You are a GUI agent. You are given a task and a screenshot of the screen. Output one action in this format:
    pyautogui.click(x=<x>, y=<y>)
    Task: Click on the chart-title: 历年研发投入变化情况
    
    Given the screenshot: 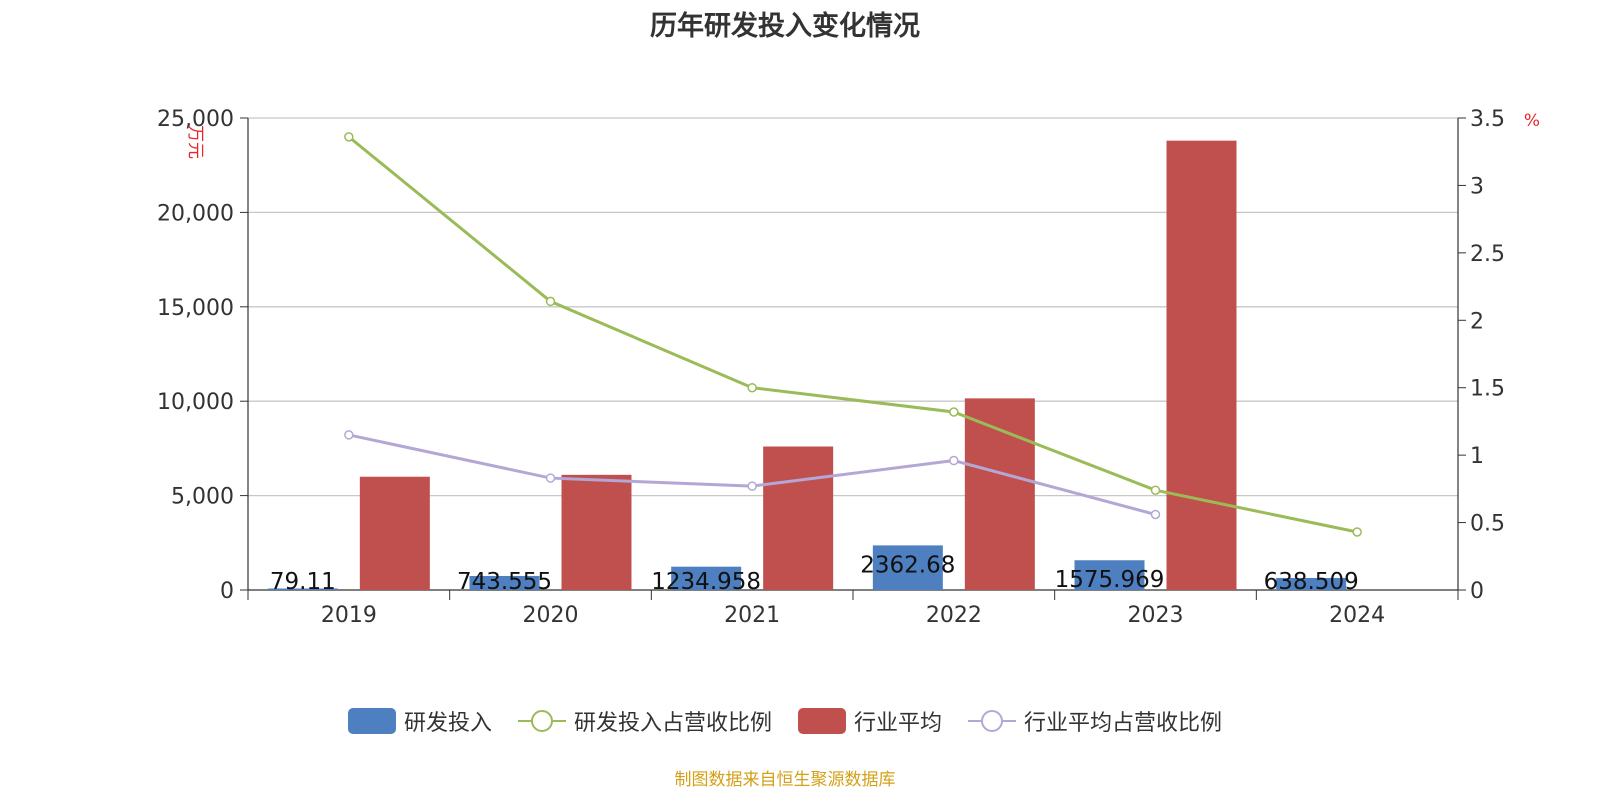 What is the action you would take?
    pyautogui.click(x=785, y=26)
    